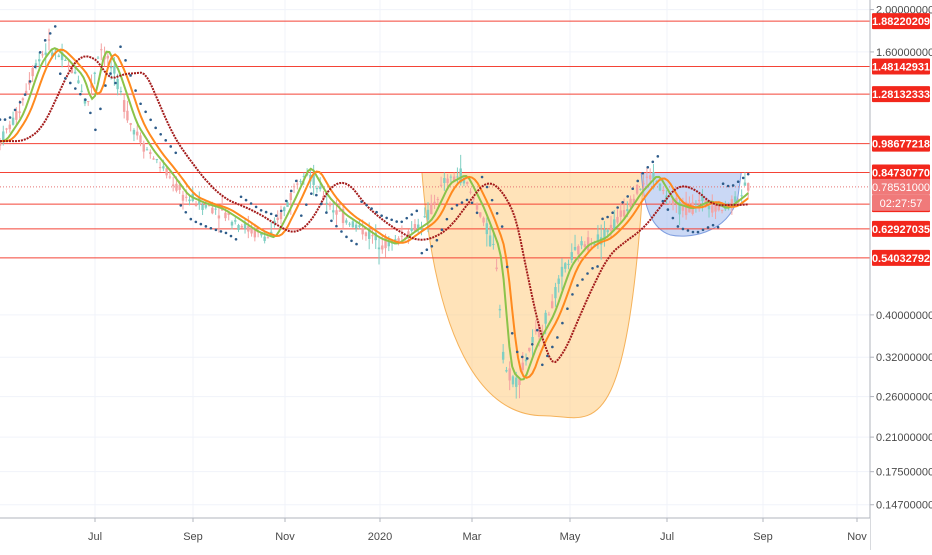 The image size is (932, 555). I want to click on level-price-label: 1.28132333, so click(901, 95).